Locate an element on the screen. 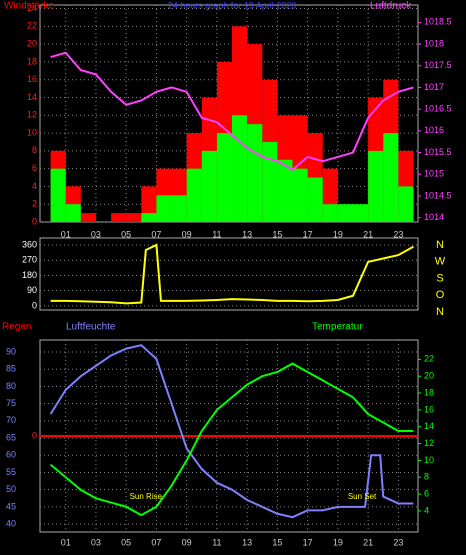  y2-tick-label: 1018 is located at coordinates (434, 43).